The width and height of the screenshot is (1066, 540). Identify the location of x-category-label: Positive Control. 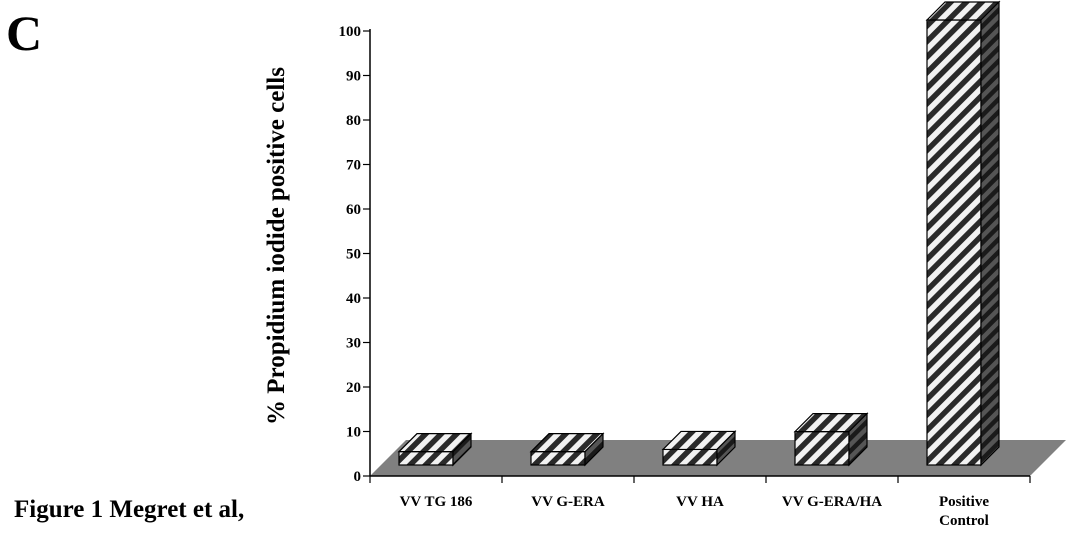
(964, 511).